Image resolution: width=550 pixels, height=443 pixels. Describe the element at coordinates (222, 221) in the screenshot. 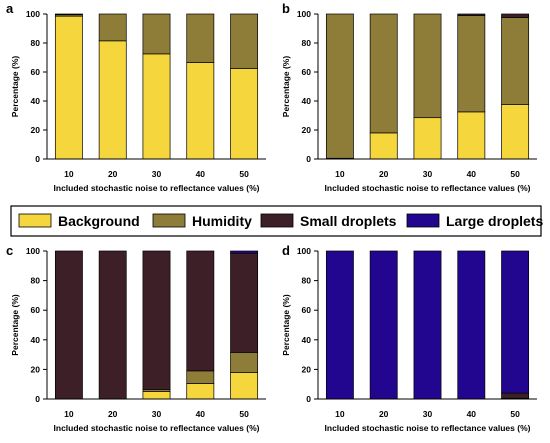

I see `legend-label-humidity: Humidity` at that location.